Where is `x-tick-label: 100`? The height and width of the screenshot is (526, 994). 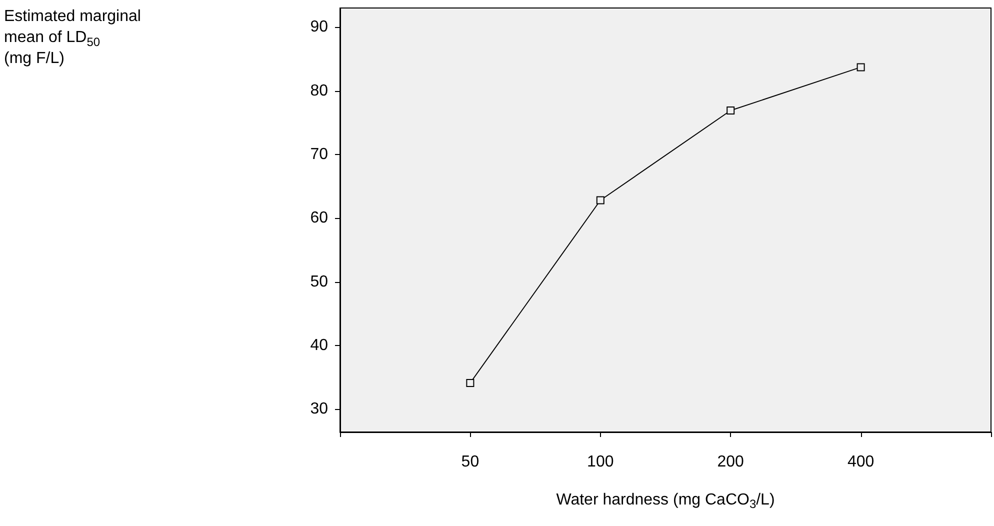
x-tick-label: 100 is located at coordinates (600, 462).